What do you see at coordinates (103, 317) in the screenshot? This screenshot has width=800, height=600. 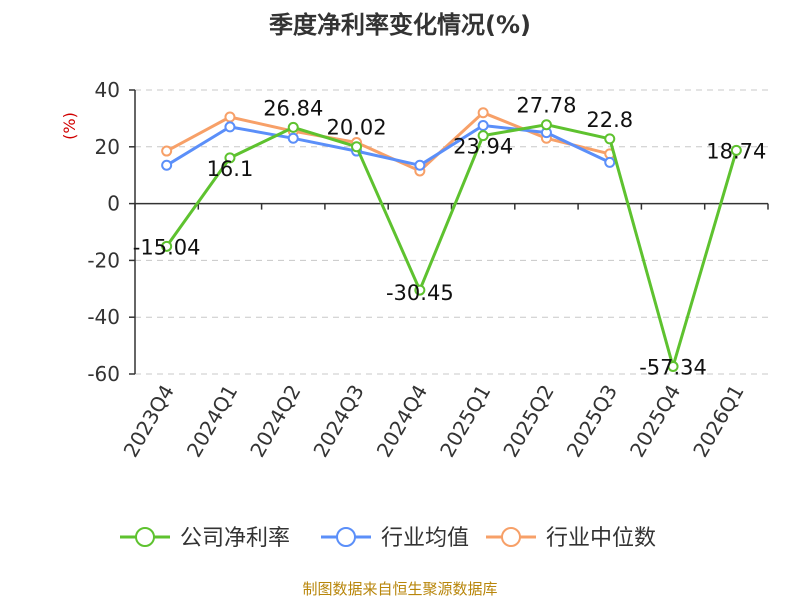 I see `y-tick-label: -40` at bounding box center [103, 317].